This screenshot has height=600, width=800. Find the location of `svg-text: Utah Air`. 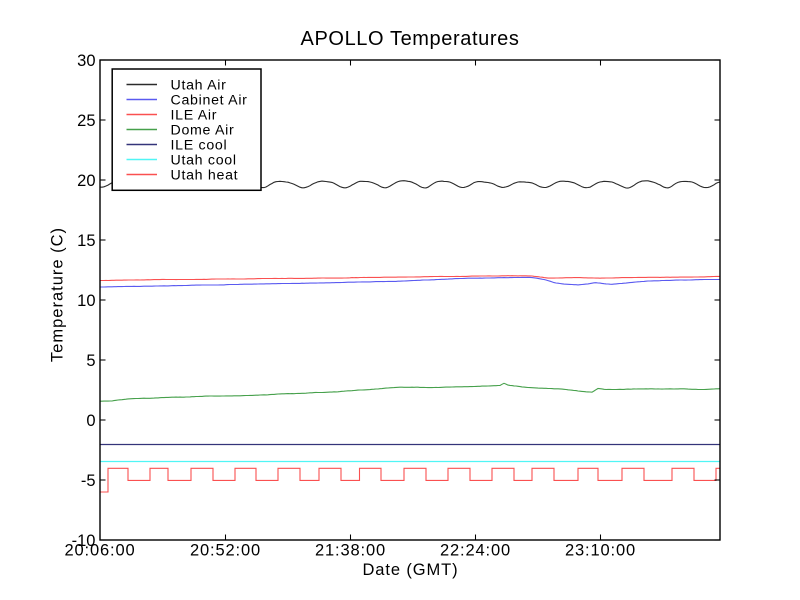

svg-text: Utah Air is located at coordinates (199, 86).